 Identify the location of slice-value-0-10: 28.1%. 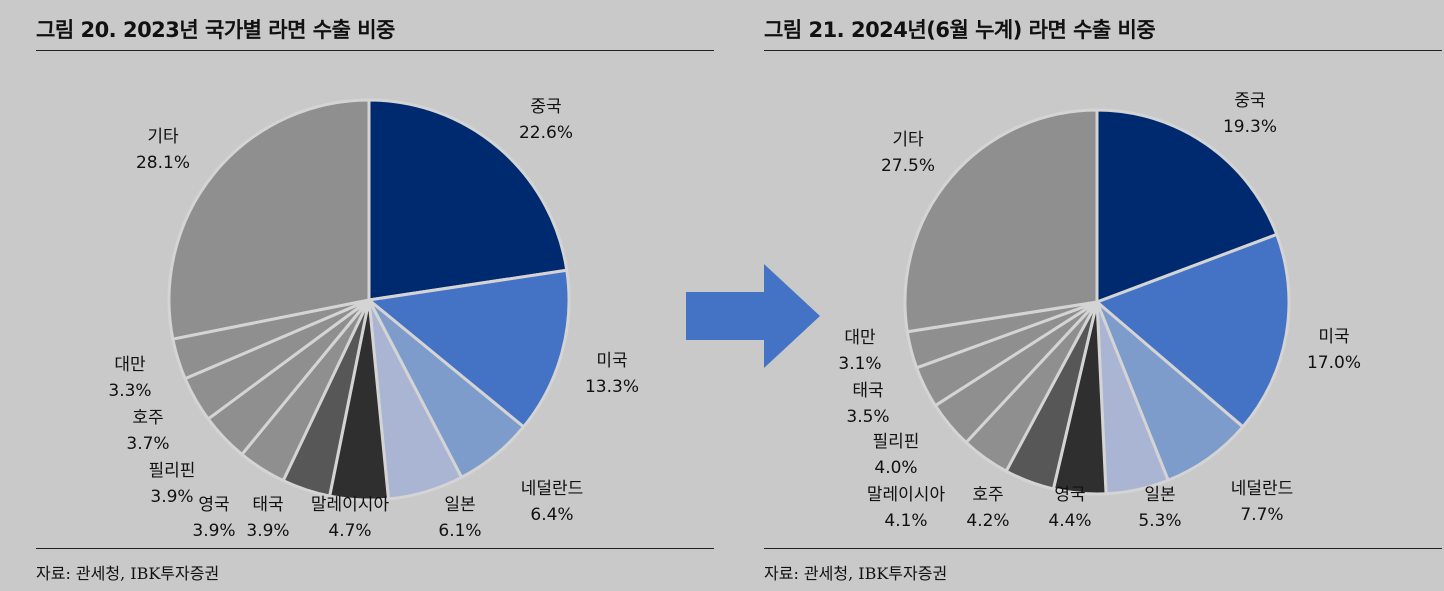
(163, 163).